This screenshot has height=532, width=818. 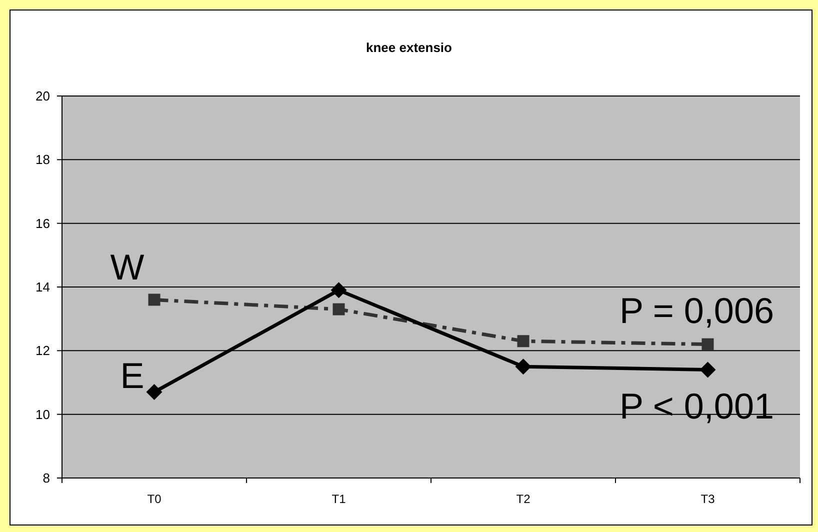 What do you see at coordinates (43, 96) in the screenshot?
I see `y-tick-label: 20` at bounding box center [43, 96].